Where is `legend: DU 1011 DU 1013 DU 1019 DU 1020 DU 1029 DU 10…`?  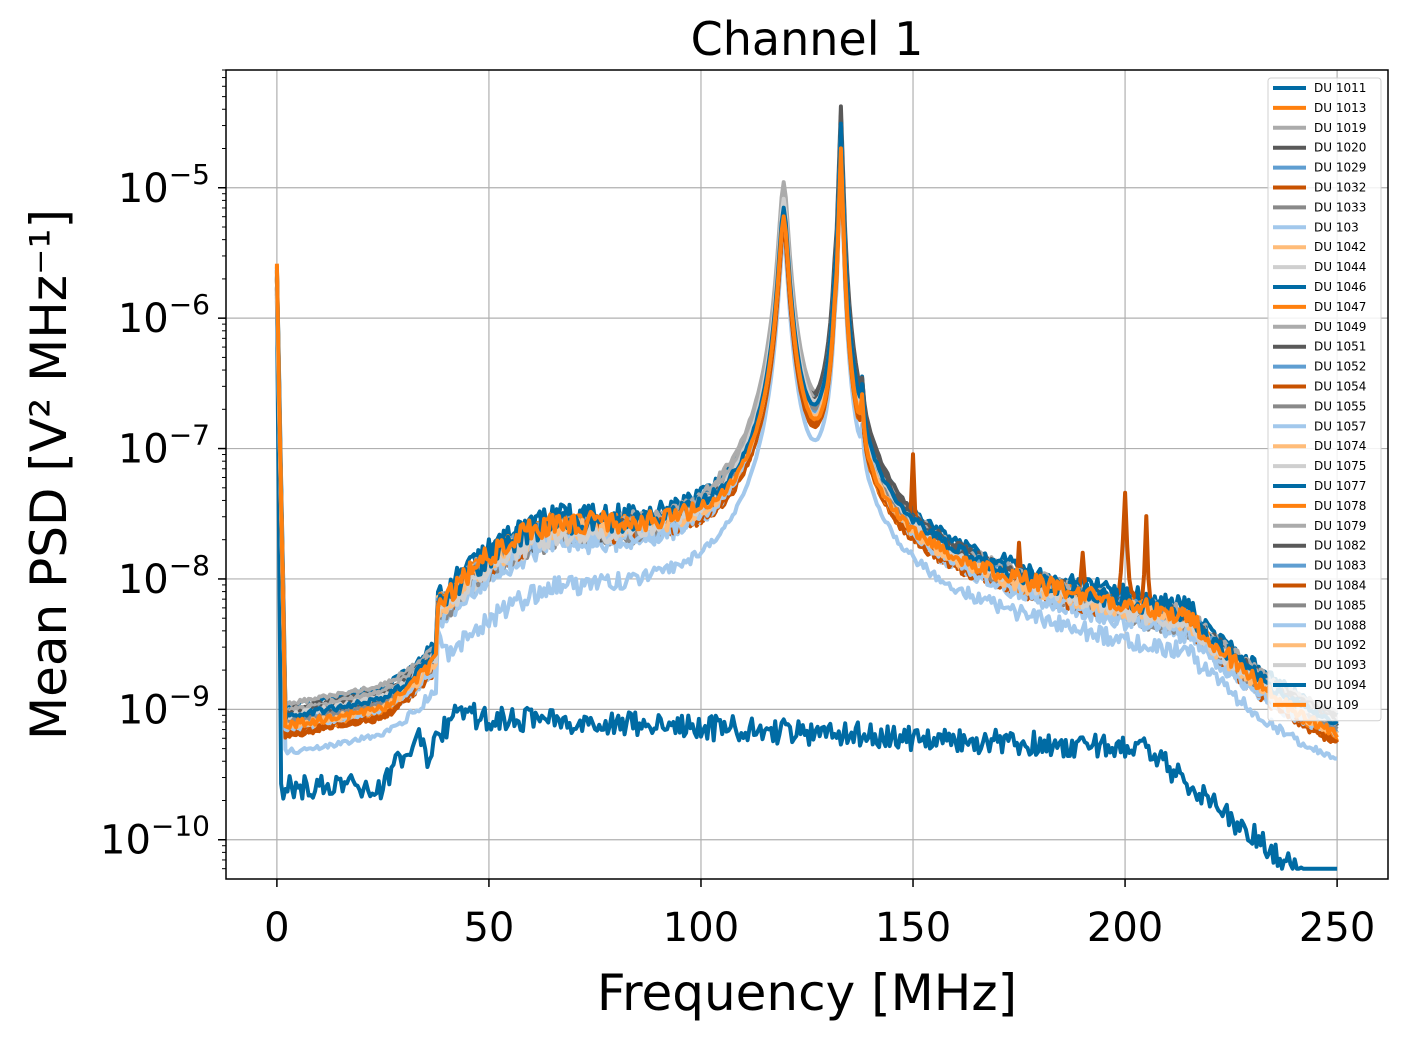 legend: DU 1011 DU 1013 DU 1019 DU 1020 DU 1029 DU 10… is located at coordinates (1324, 399).